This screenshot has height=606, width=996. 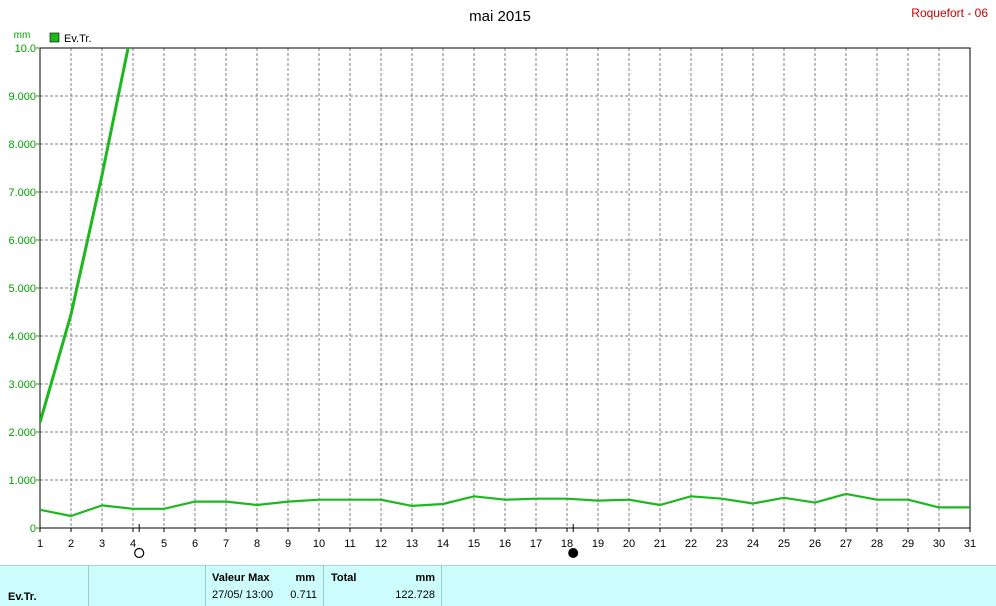 What do you see at coordinates (164, 544) in the screenshot?
I see `x-tick-label: 5` at bounding box center [164, 544].